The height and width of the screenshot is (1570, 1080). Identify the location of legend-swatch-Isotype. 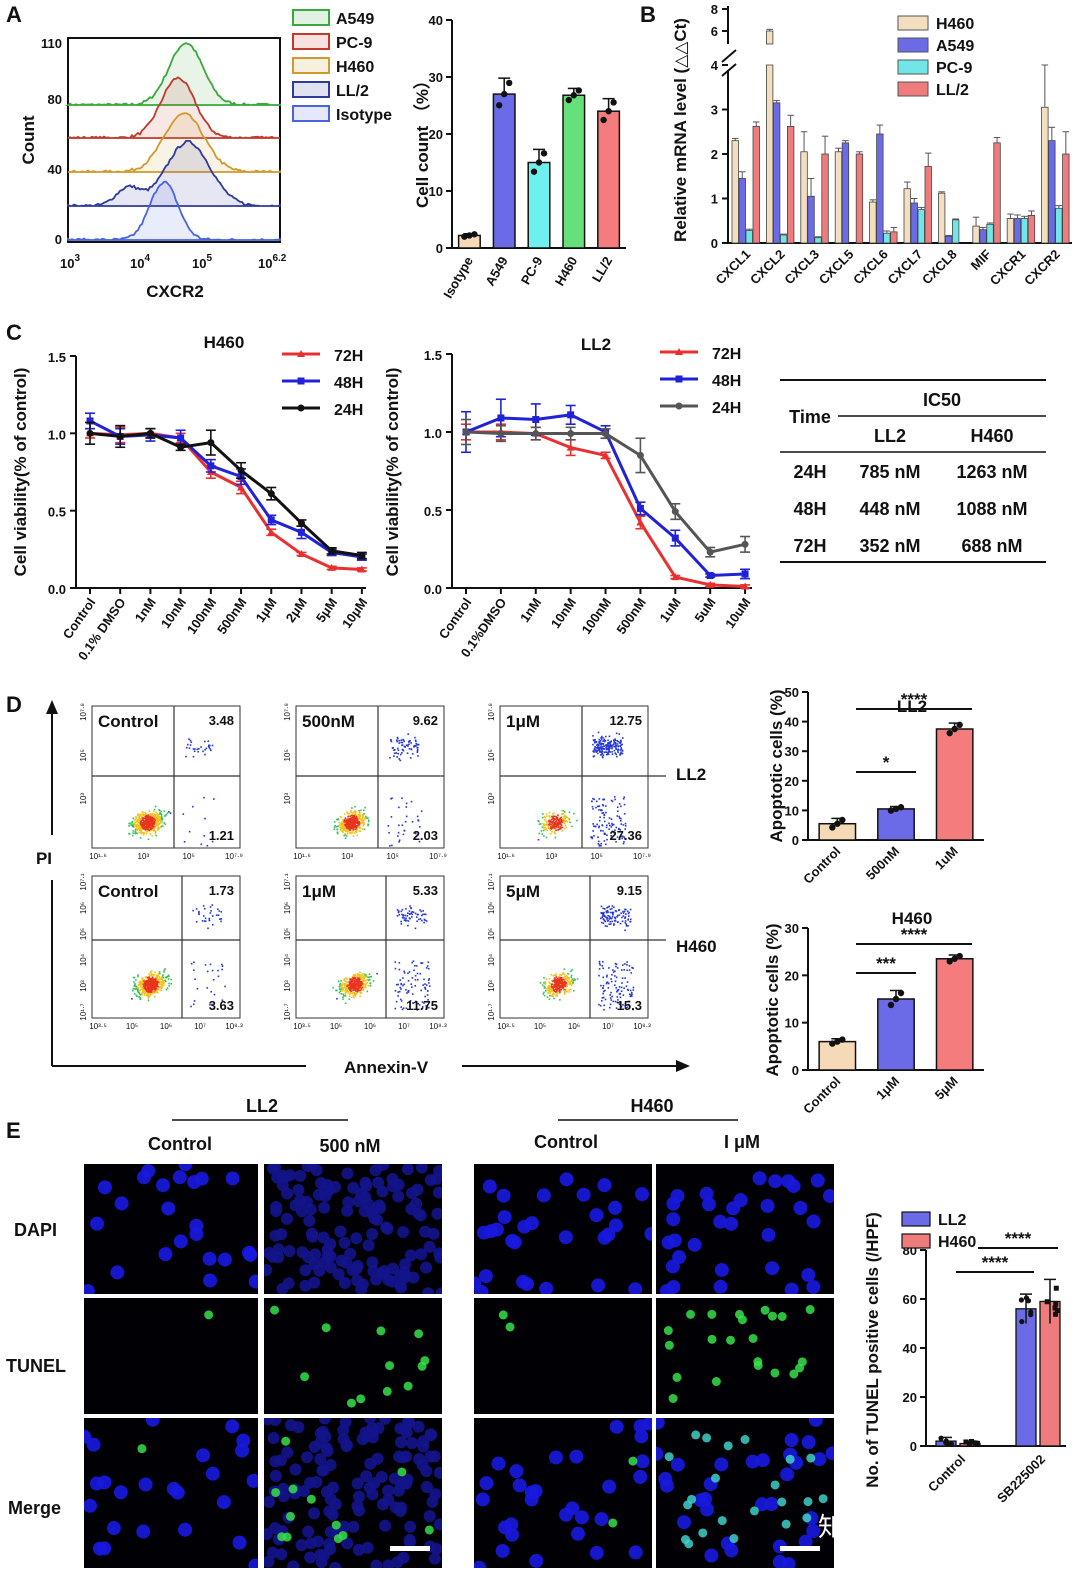
(311, 113).